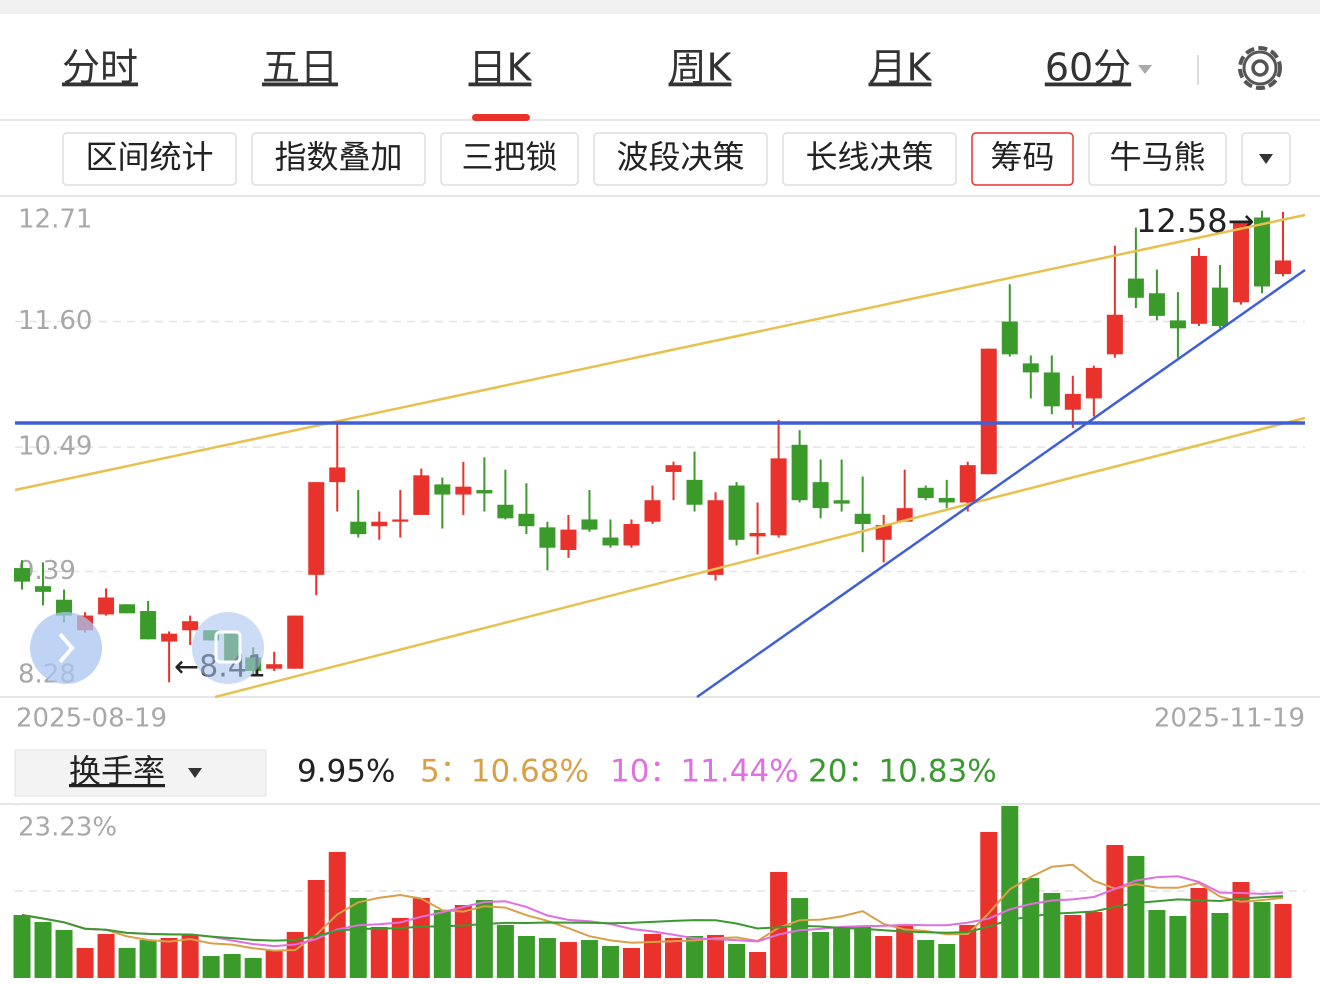 Image resolution: width=1320 pixels, height=984 pixels. What do you see at coordinates (701, 68) in the screenshot?
I see `tab: 周K` at bounding box center [701, 68].